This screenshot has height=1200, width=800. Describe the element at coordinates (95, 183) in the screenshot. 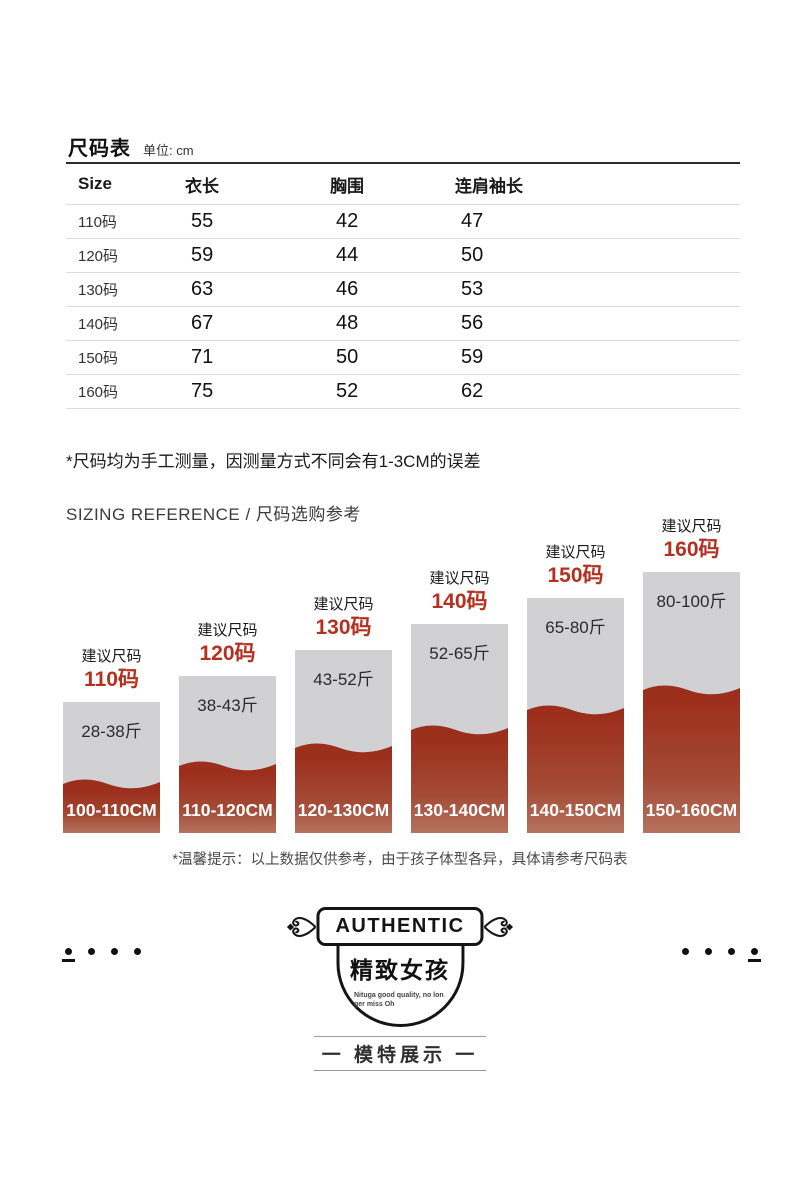

I see `col-header-size: Size` at that location.